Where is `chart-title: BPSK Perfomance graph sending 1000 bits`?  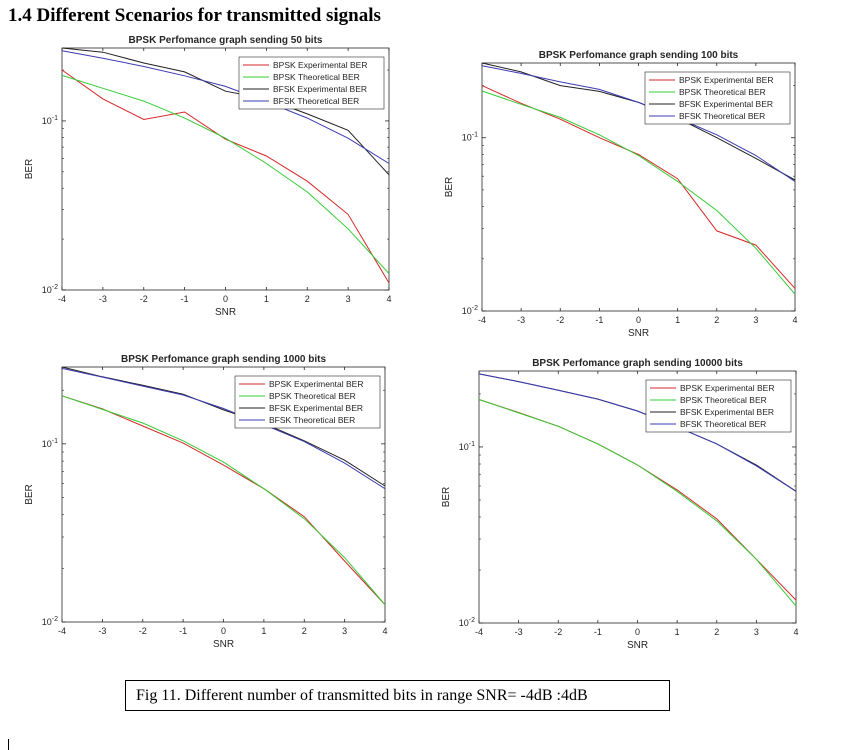 chart-title: BPSK Perfomance graph sending 1000 bits is located at coordinates (223, 359).